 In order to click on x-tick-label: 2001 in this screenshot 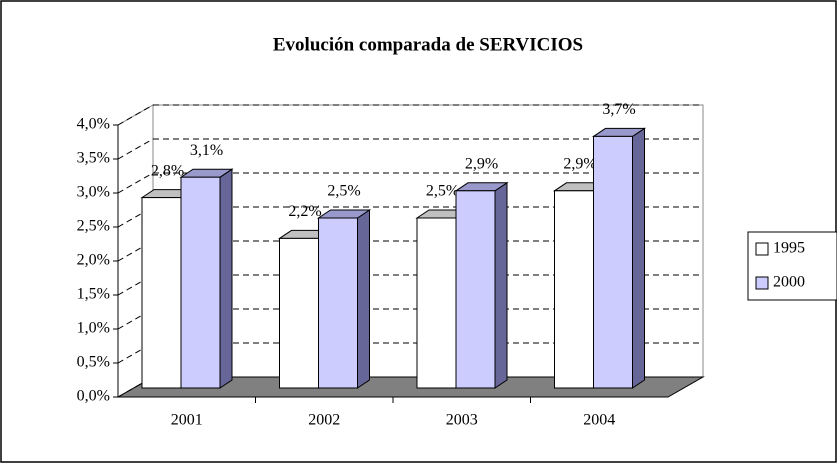, I will do `click(187, 420)`.